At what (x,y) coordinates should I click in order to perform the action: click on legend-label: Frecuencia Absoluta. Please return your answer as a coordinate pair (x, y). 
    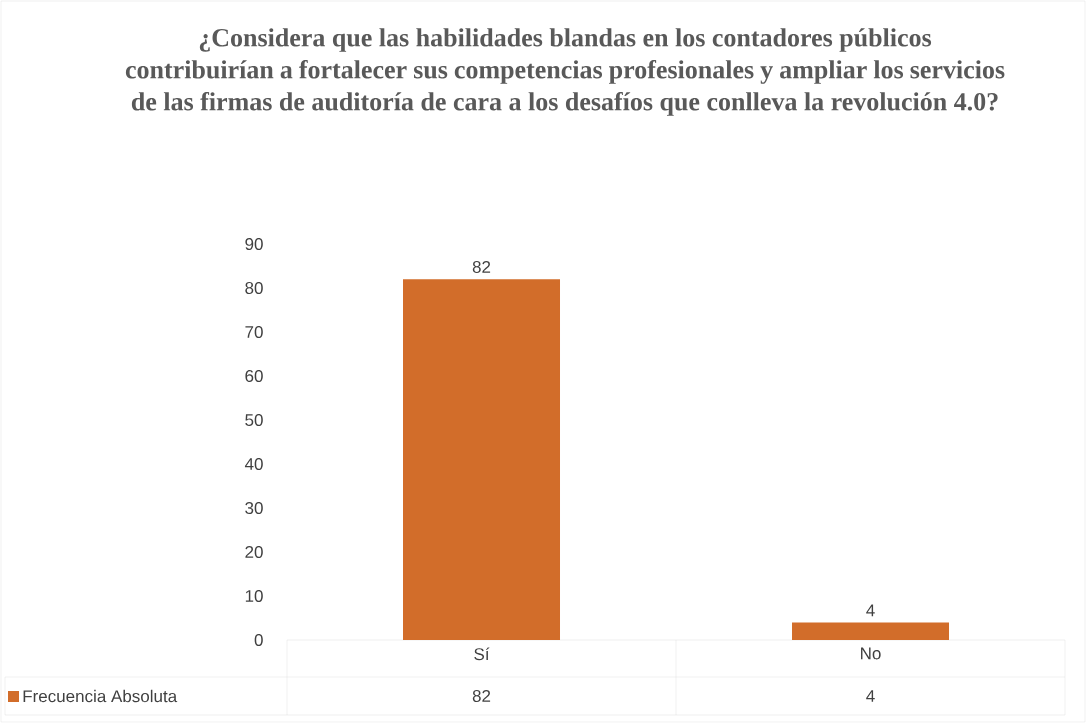
    Looking at the image, I should click on (100, 696).